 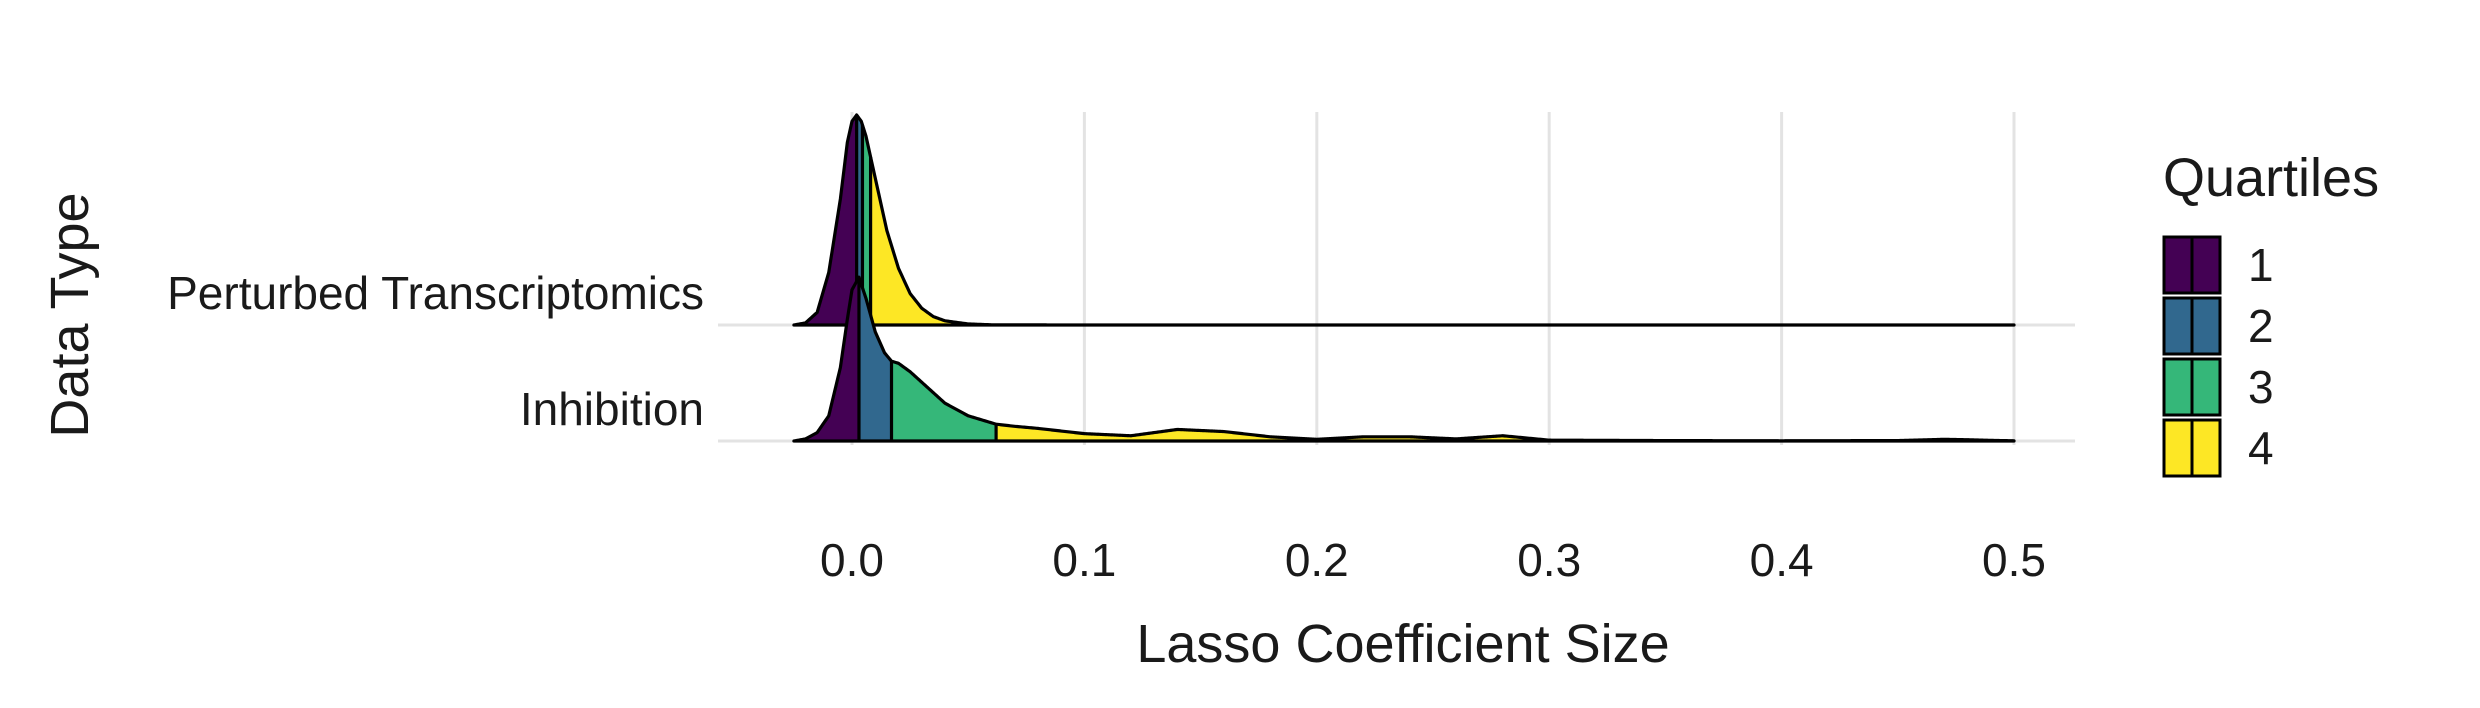 I want to click on legend-label: 2, so click(x=2261, y=326).